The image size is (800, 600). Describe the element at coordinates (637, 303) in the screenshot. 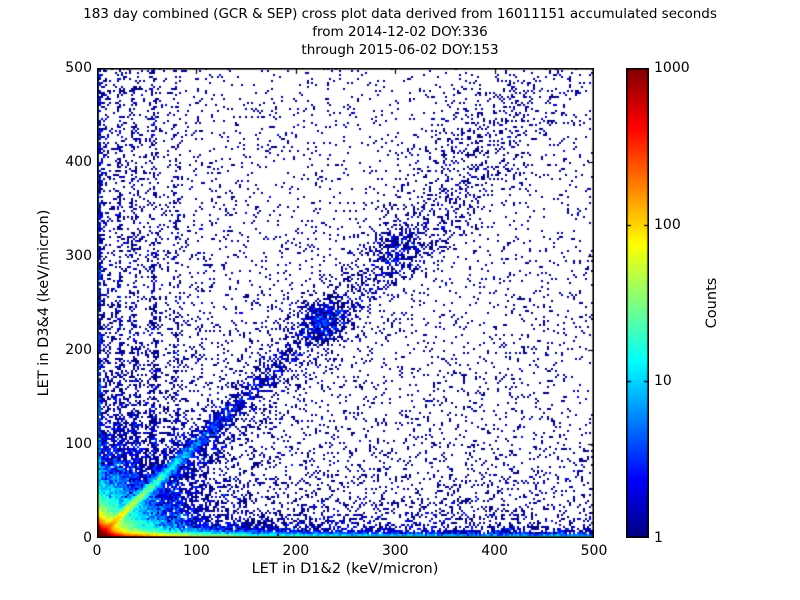

I see `colorbar-canvas` at that location.